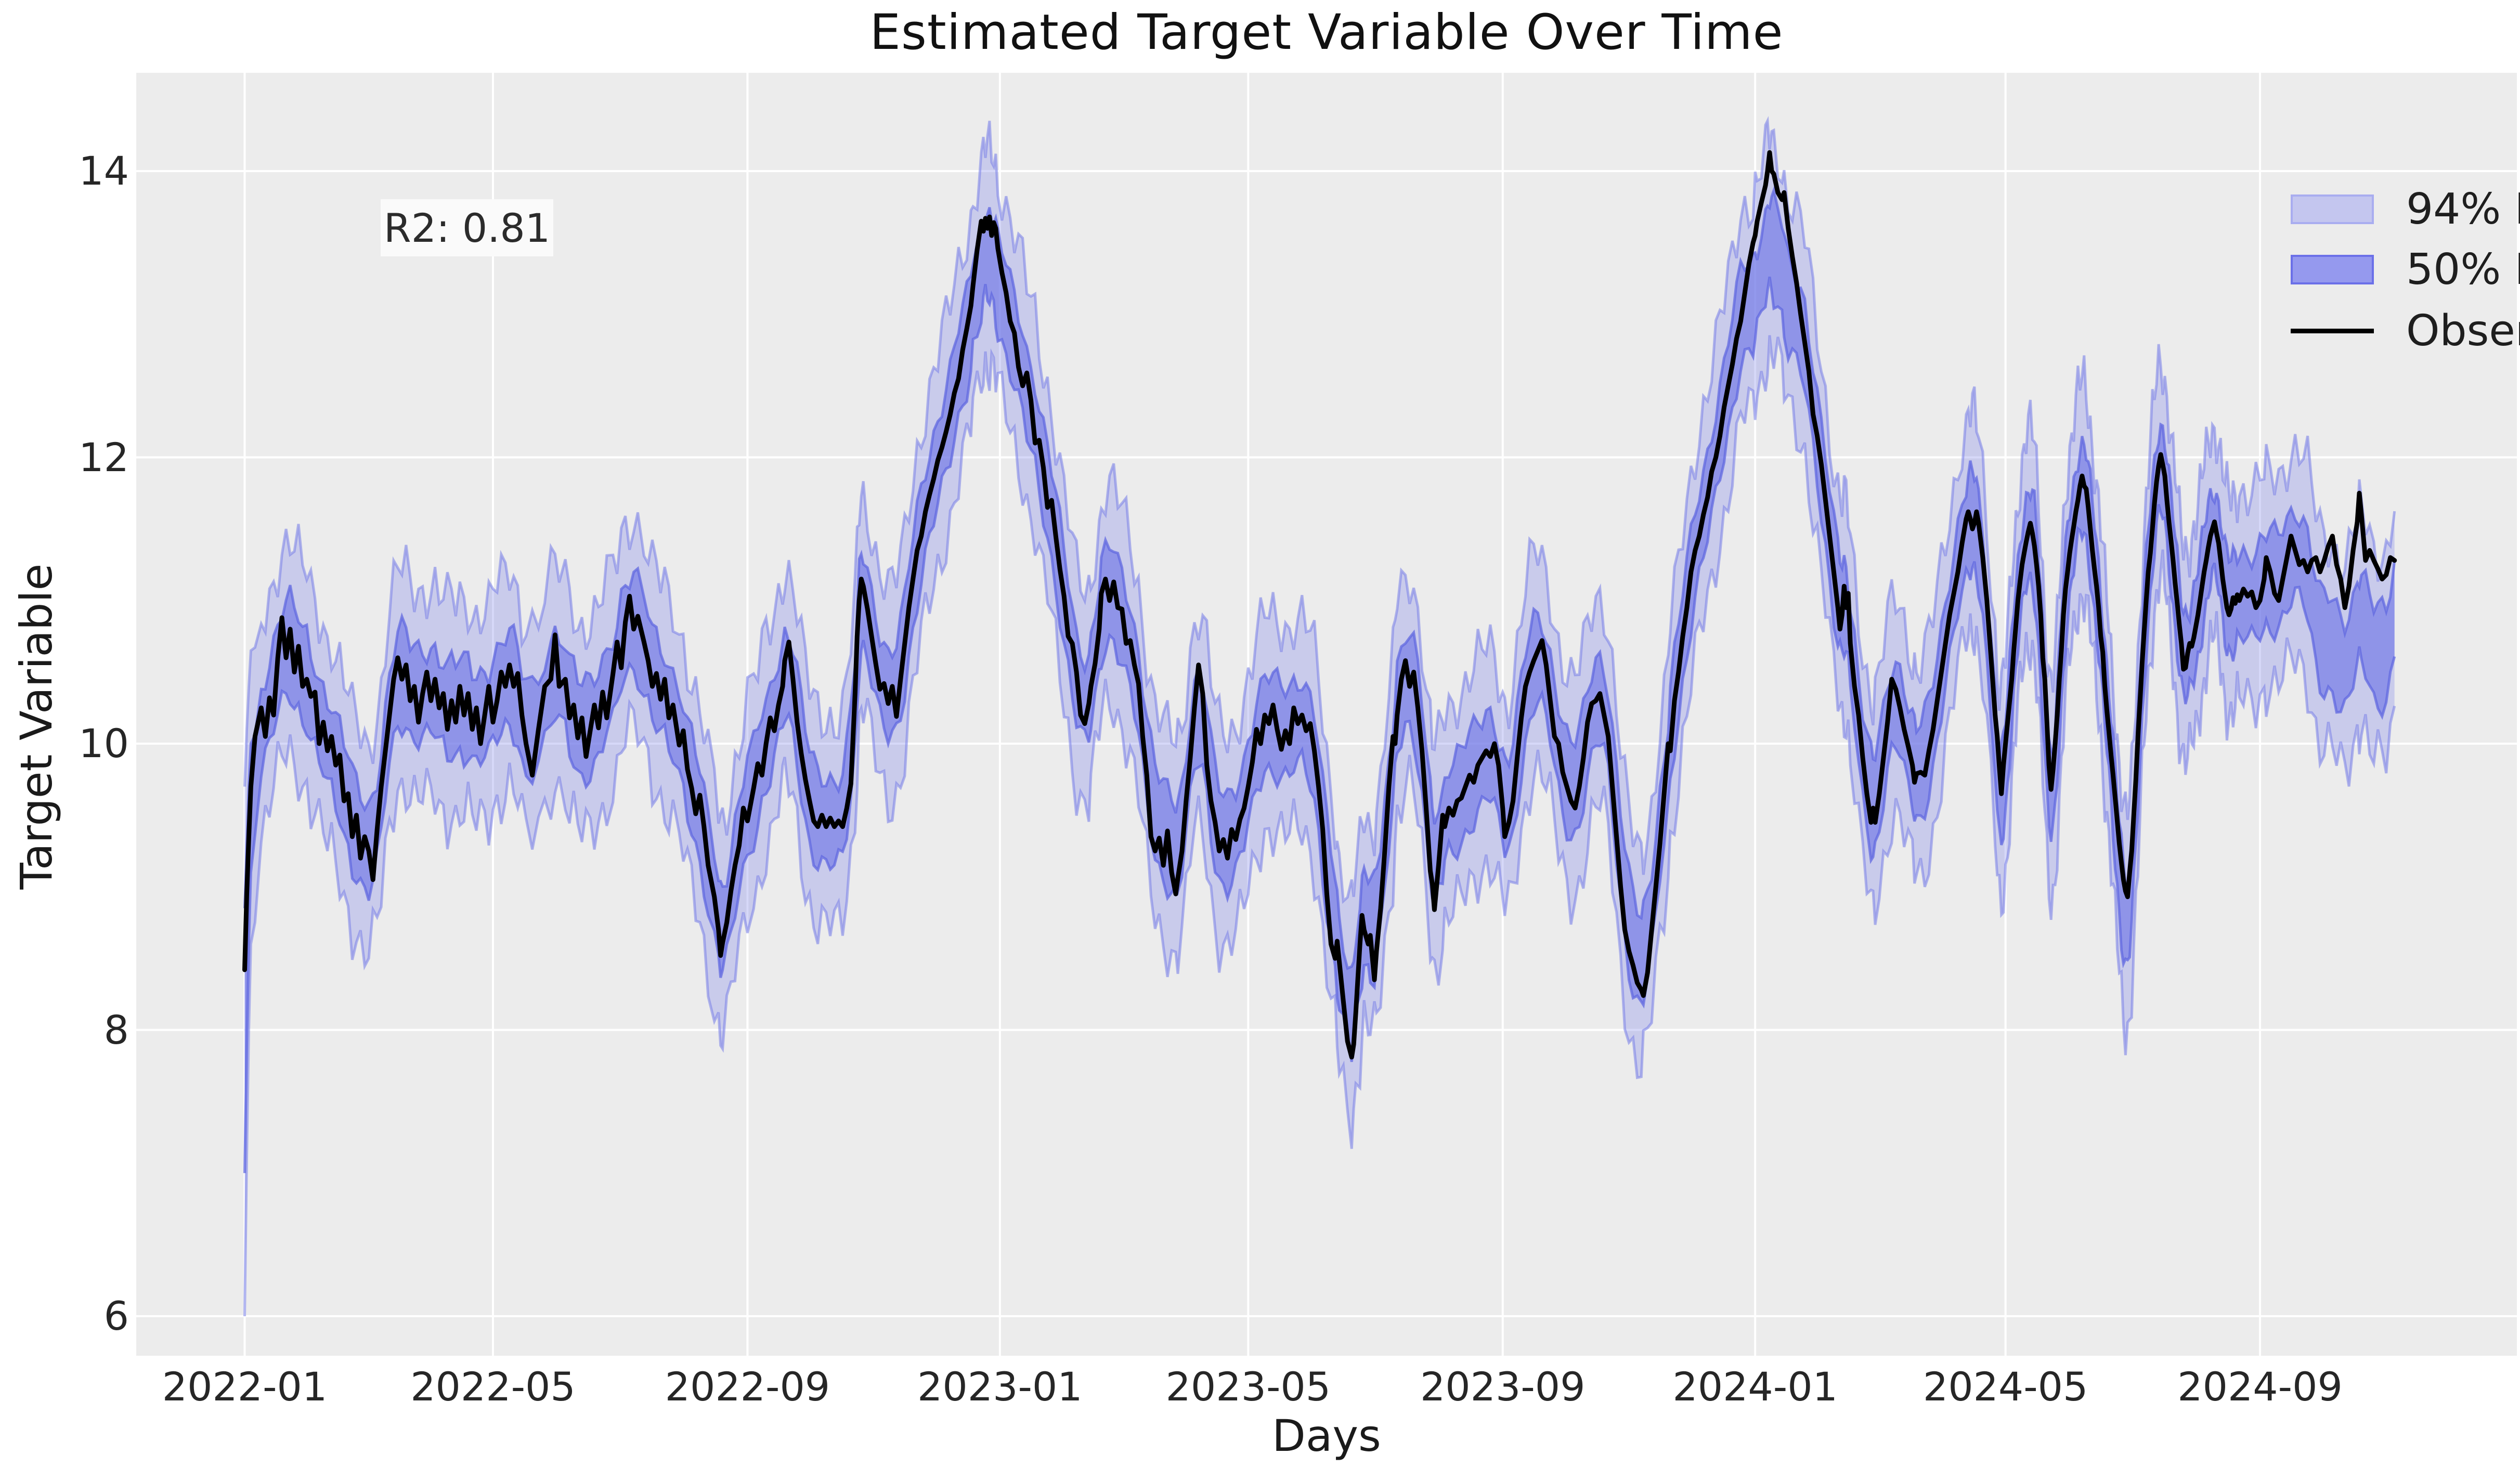 This screenshot has height=1480, width=2520. Describe the element at coordinates (2332, 269) in the screenshot. I see `legend-swatch-50-hdi` at that location.